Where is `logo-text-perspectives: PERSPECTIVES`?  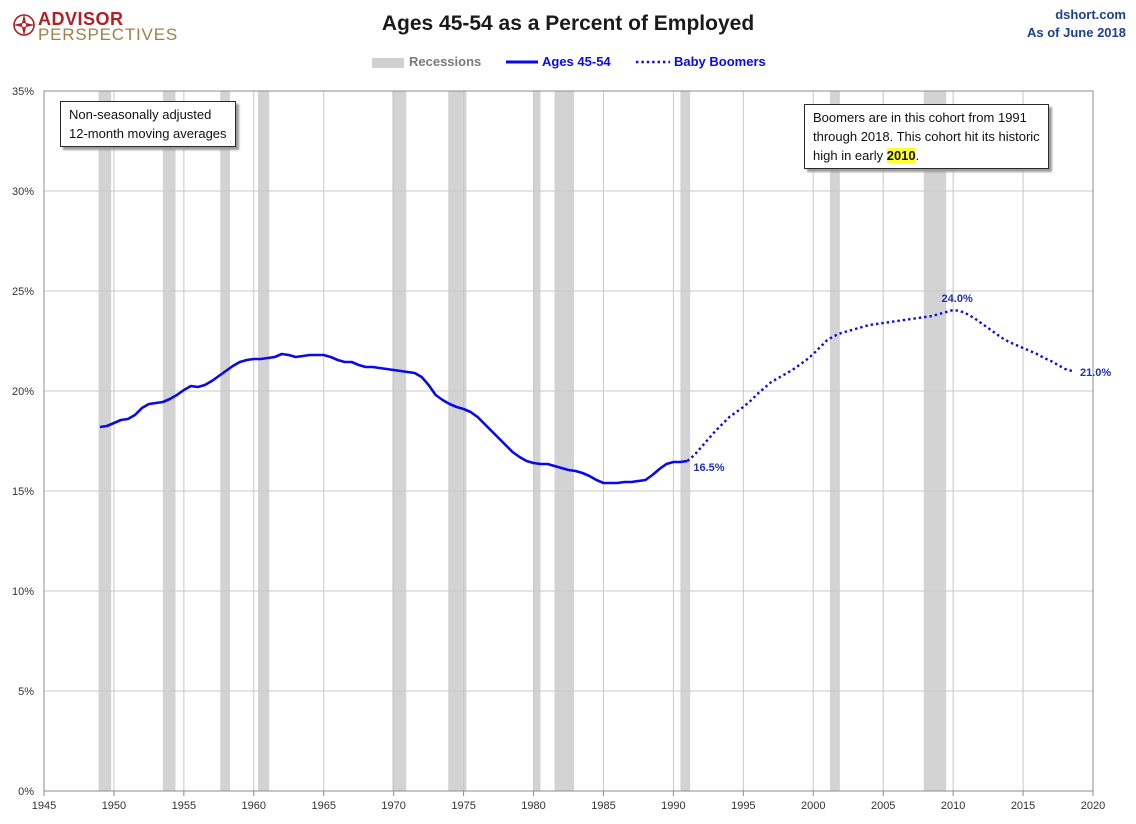 logo-text-perspectives: PERSPECTIVES is located at coordinates (108, 34).